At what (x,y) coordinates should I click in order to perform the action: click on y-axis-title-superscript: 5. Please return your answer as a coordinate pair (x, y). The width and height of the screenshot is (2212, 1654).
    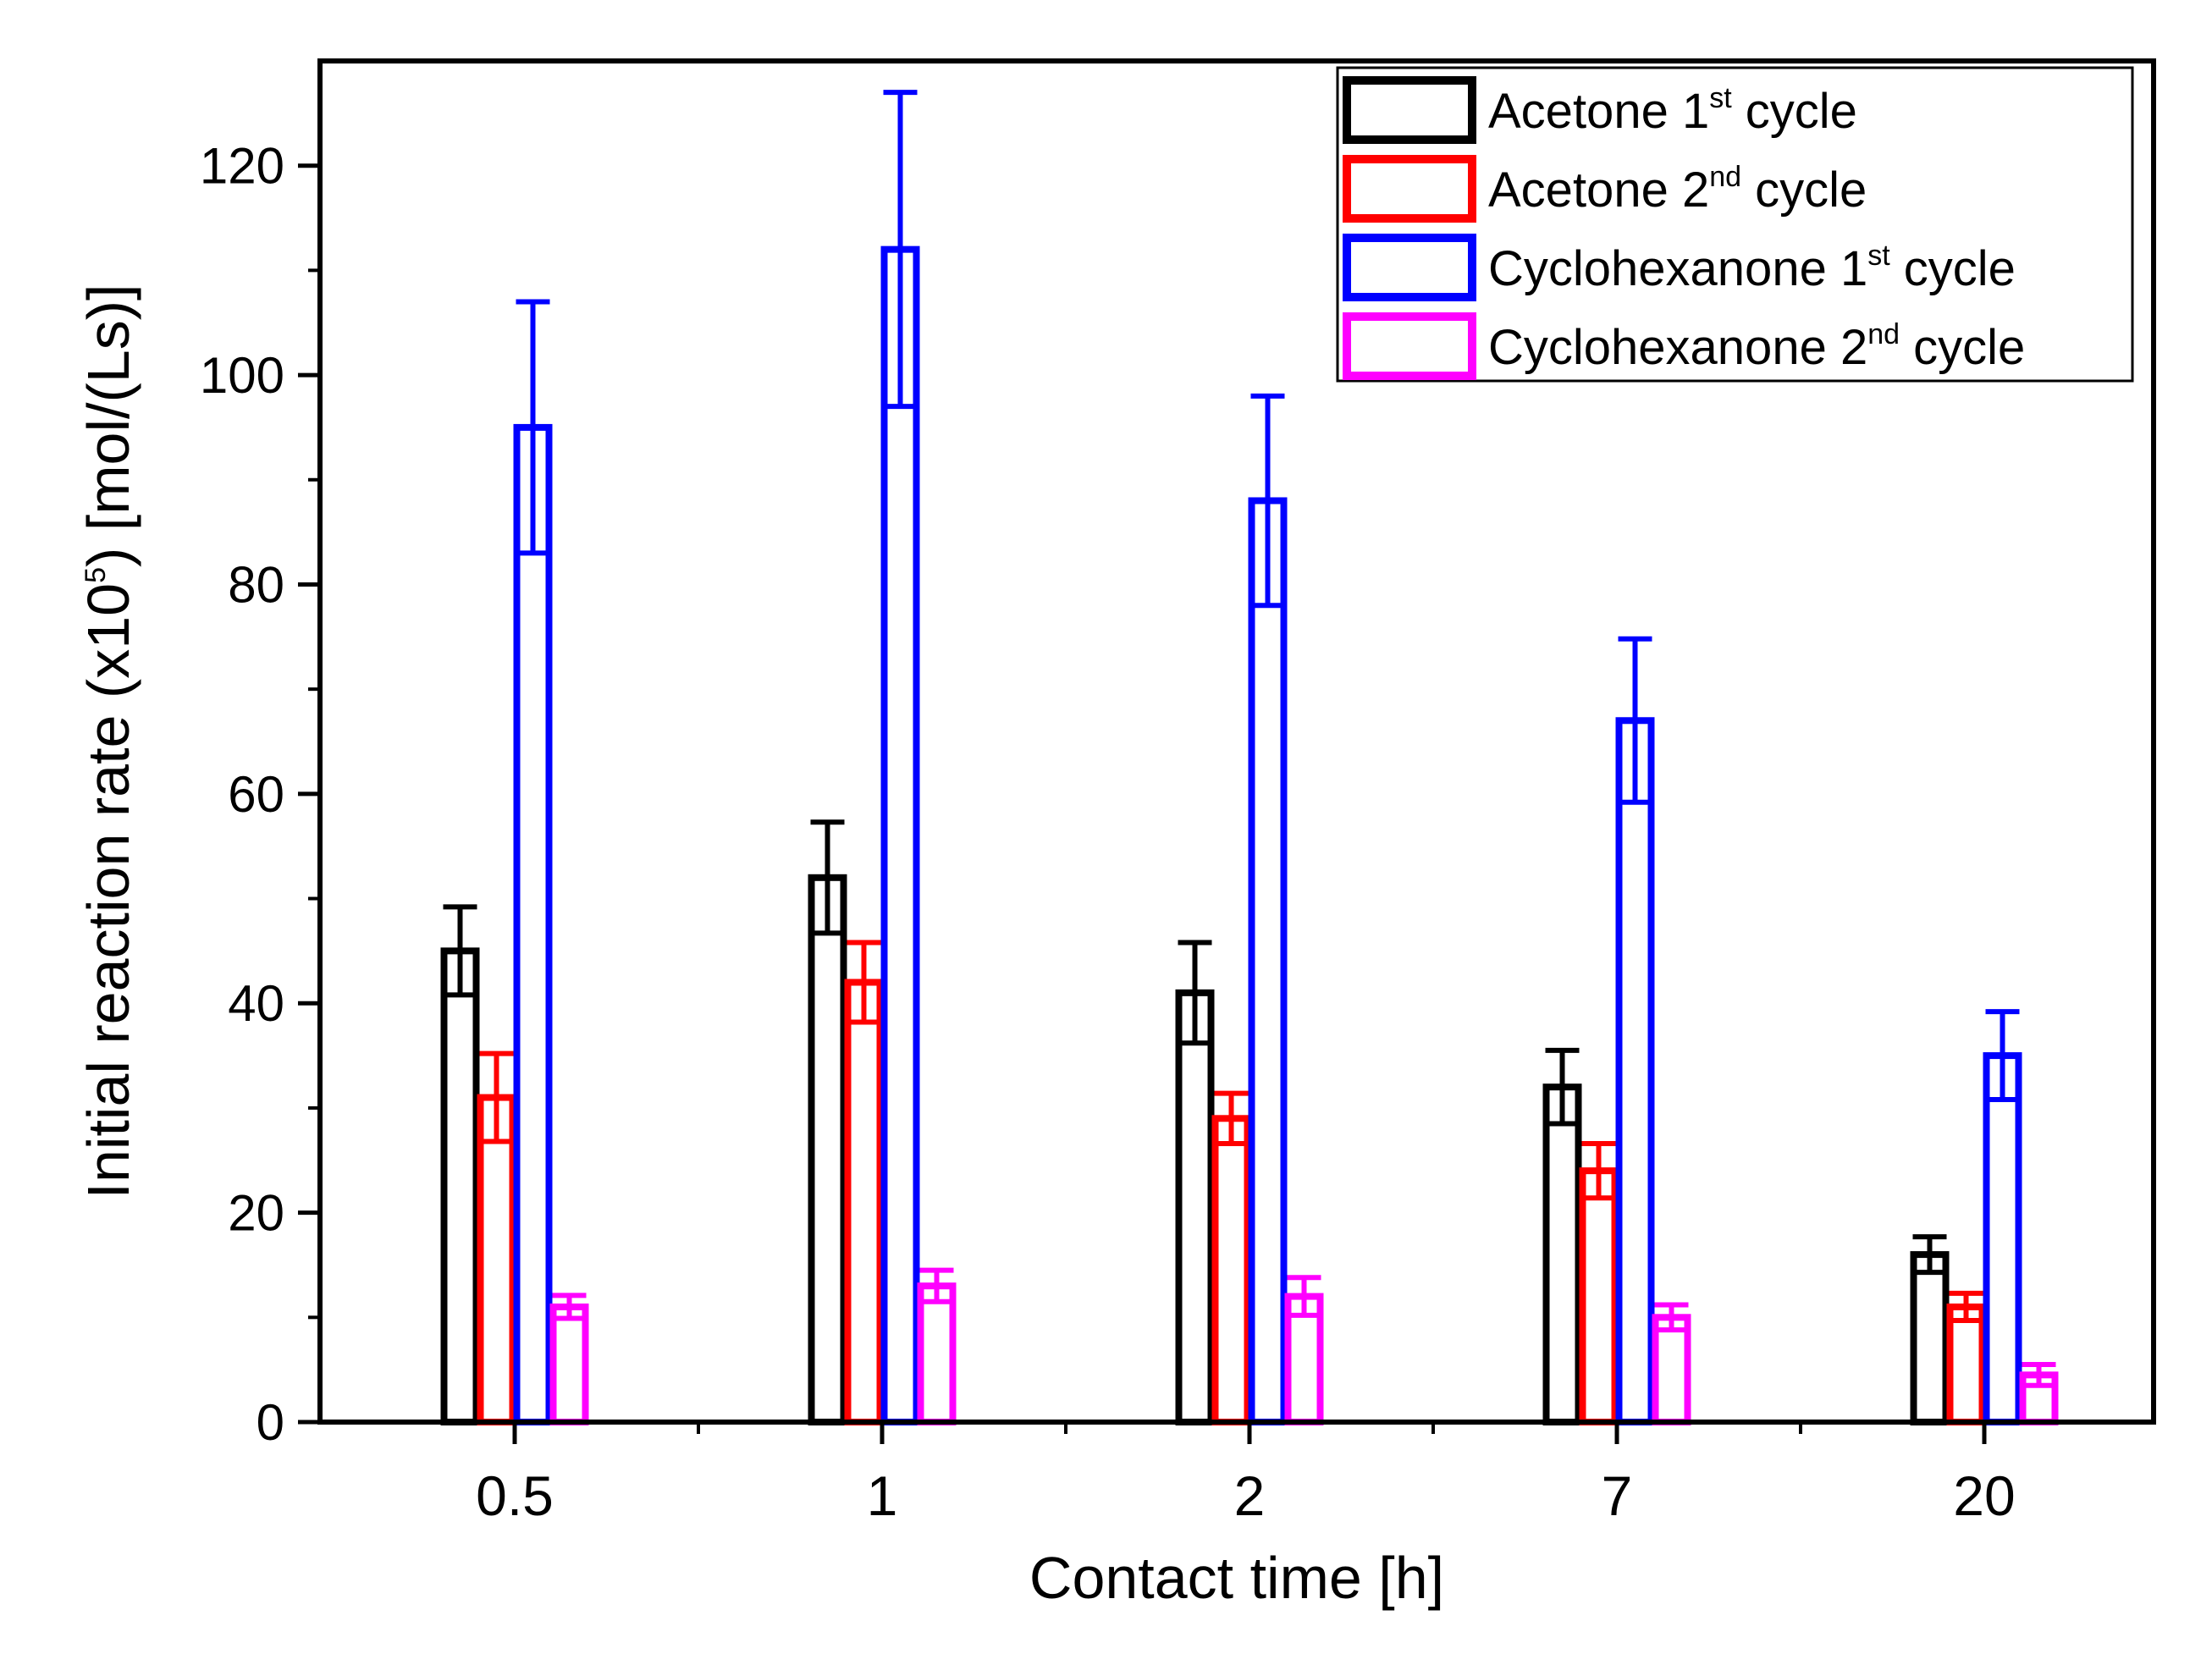
    Looking at the image, I should click on (96, 575).